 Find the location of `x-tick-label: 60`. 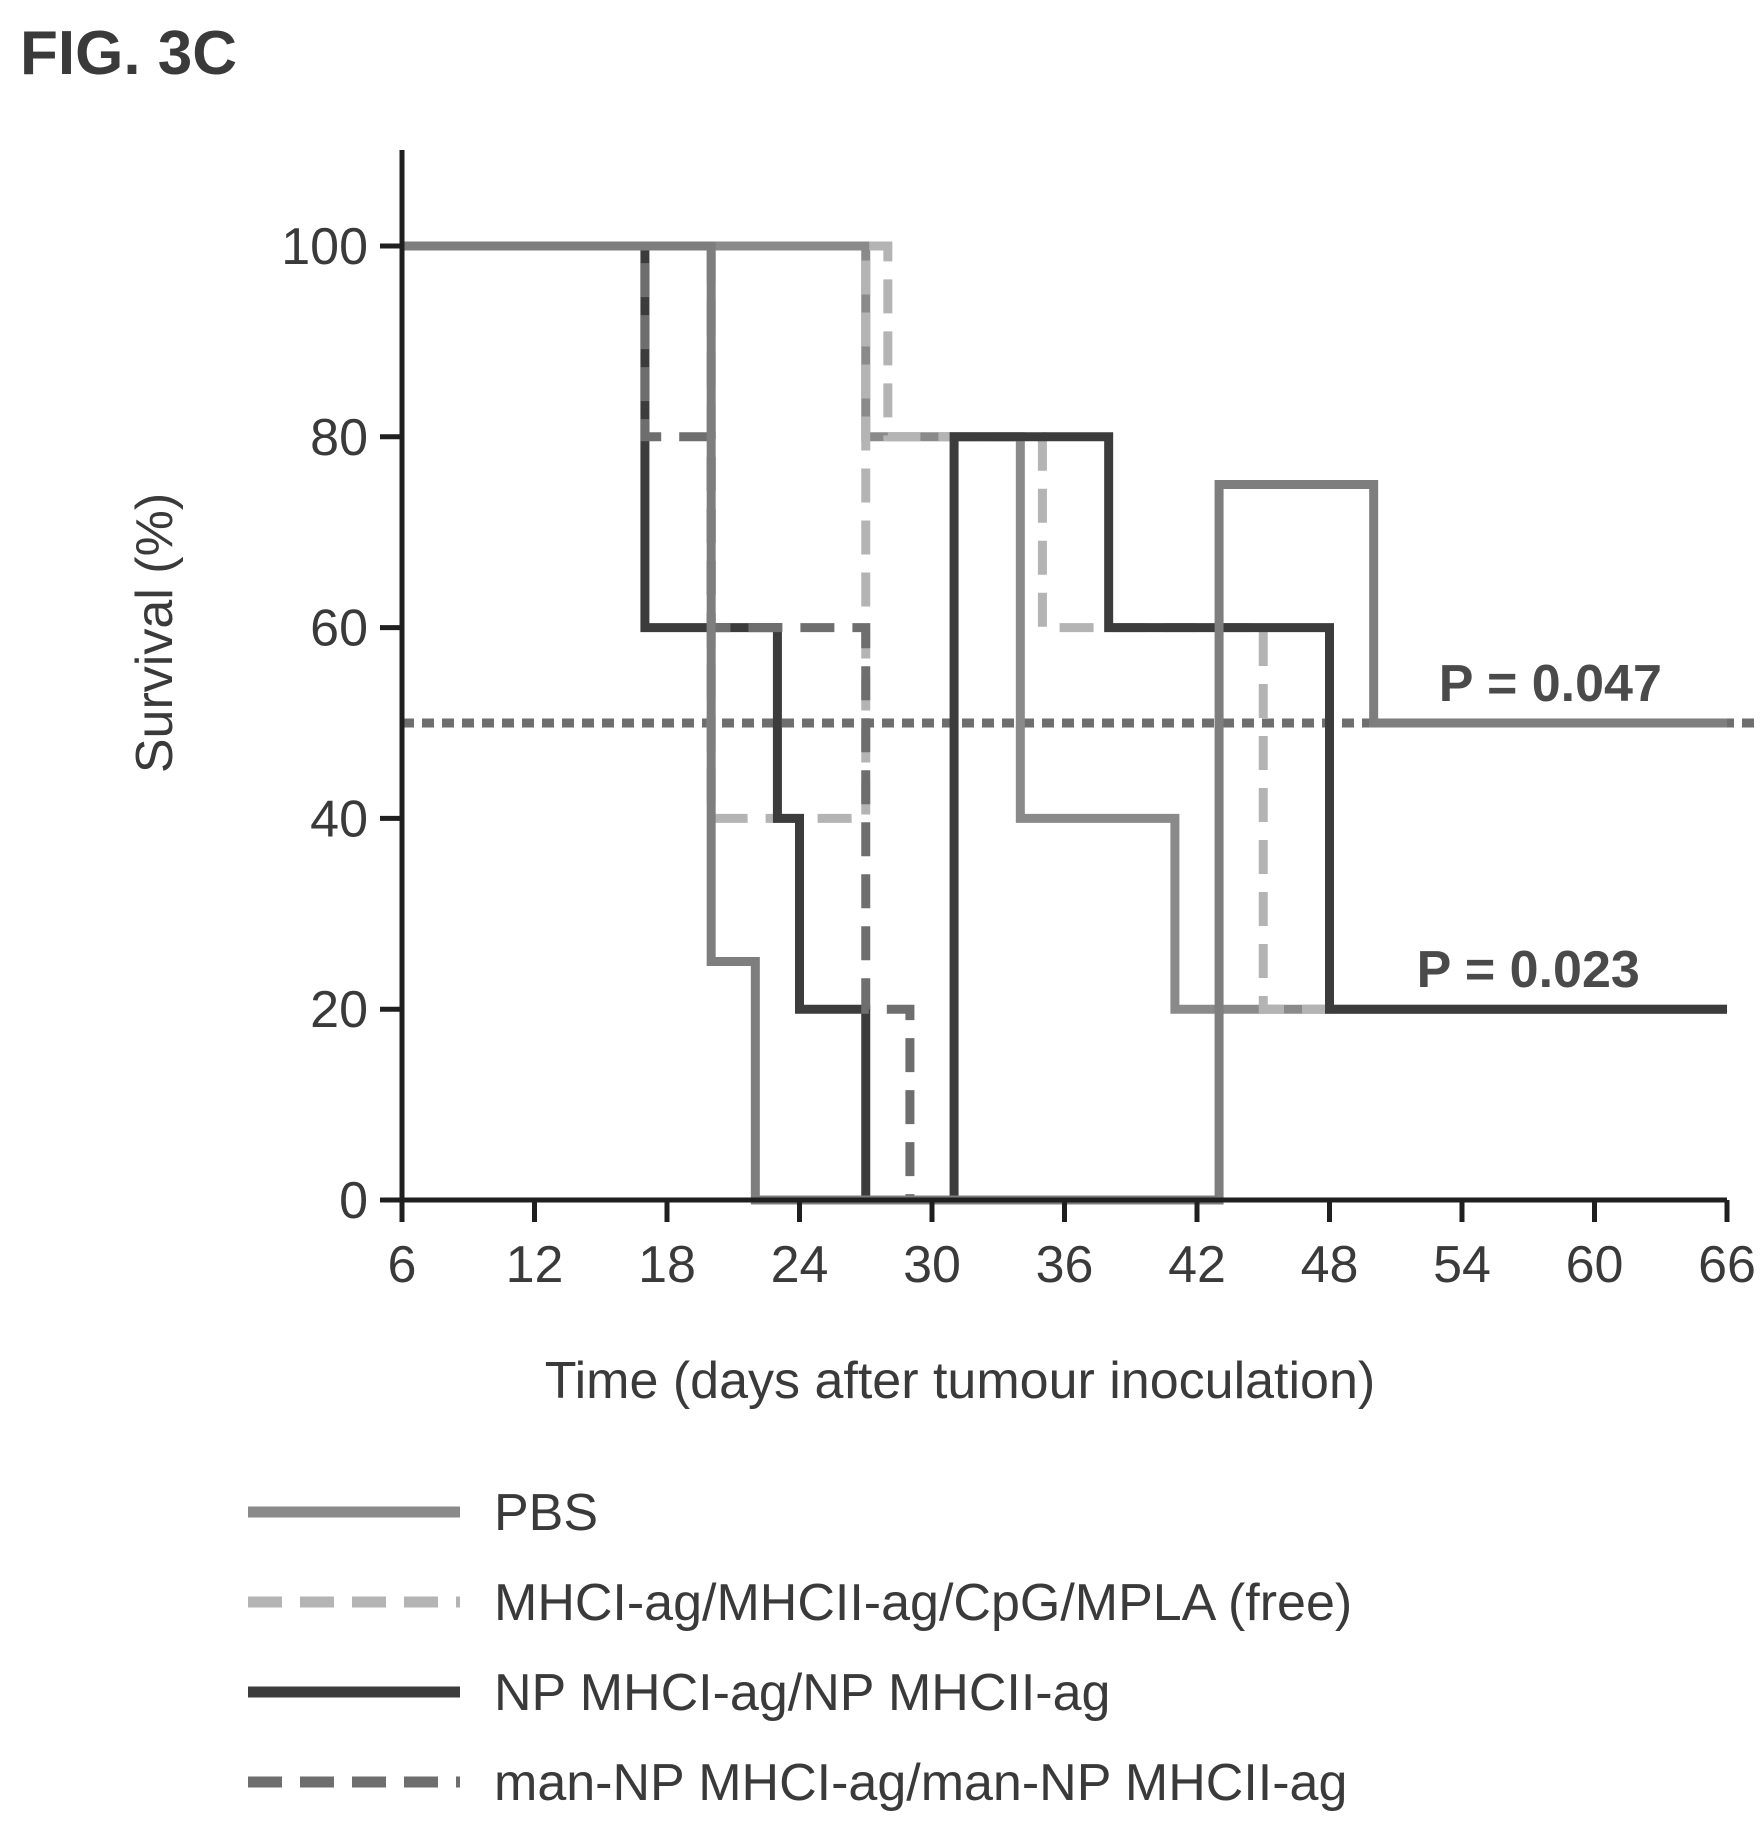

x-tick-label: 60 is located at coordinates (1595, 1265).